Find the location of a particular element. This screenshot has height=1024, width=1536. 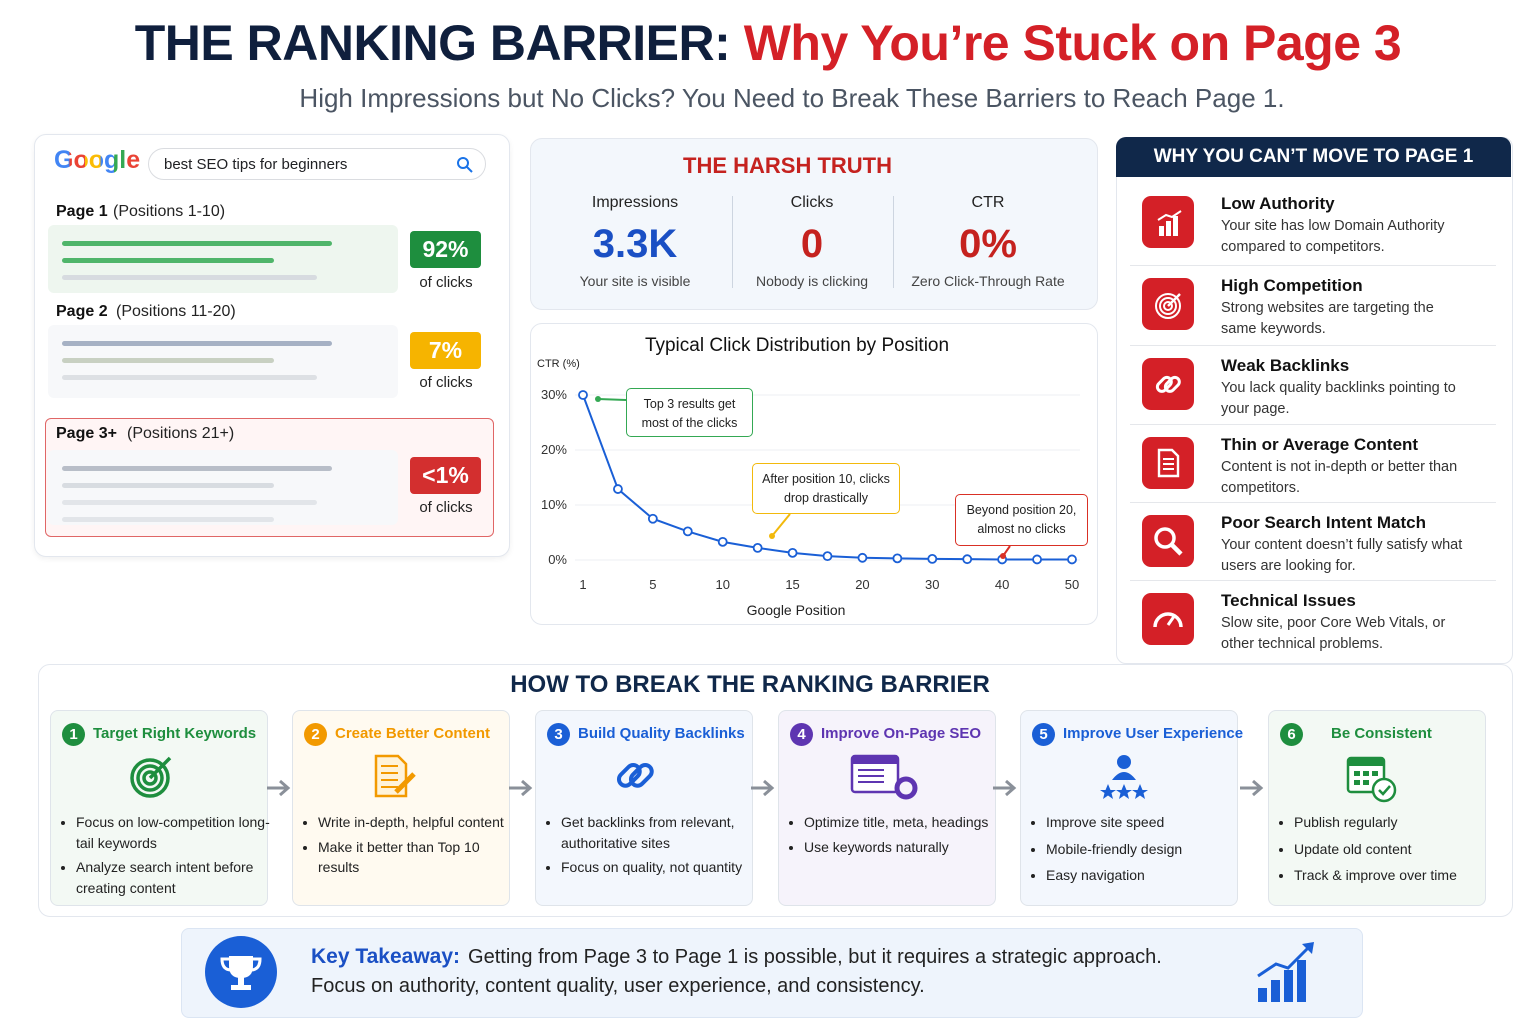

step-title: Build Quality Backlinks is located at coordinates (661, 733).